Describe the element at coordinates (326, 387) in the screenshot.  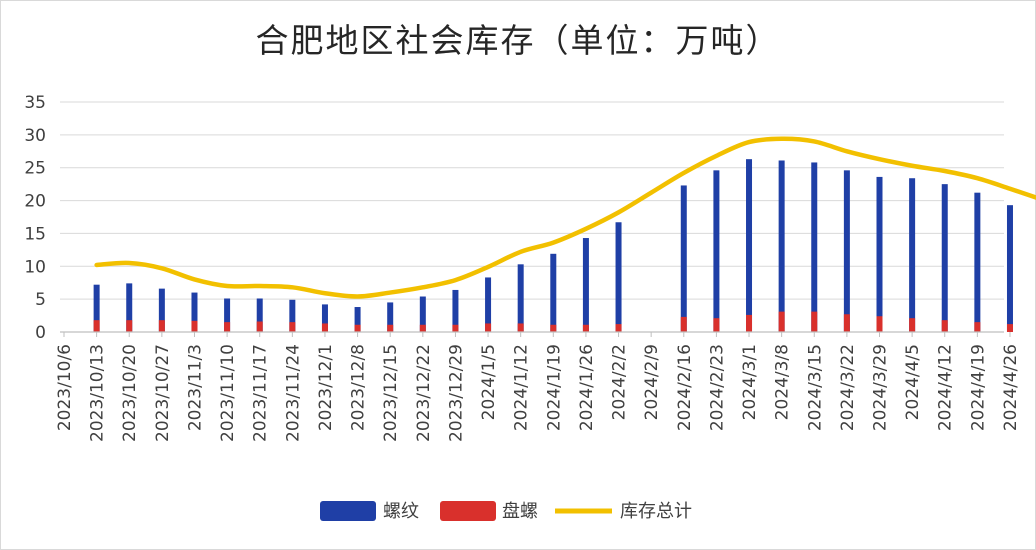
I see `x-tick-label: 2023/12/1` at that location.